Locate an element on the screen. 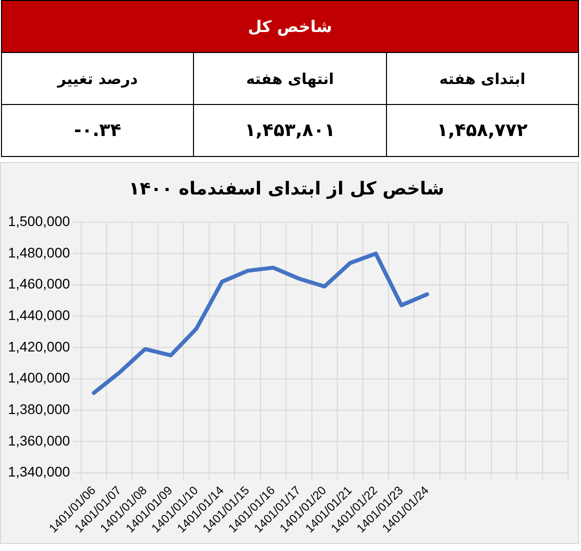 This screenshot has width=581, height=551. text: شاخص کل is located at coordinates (290, 26).